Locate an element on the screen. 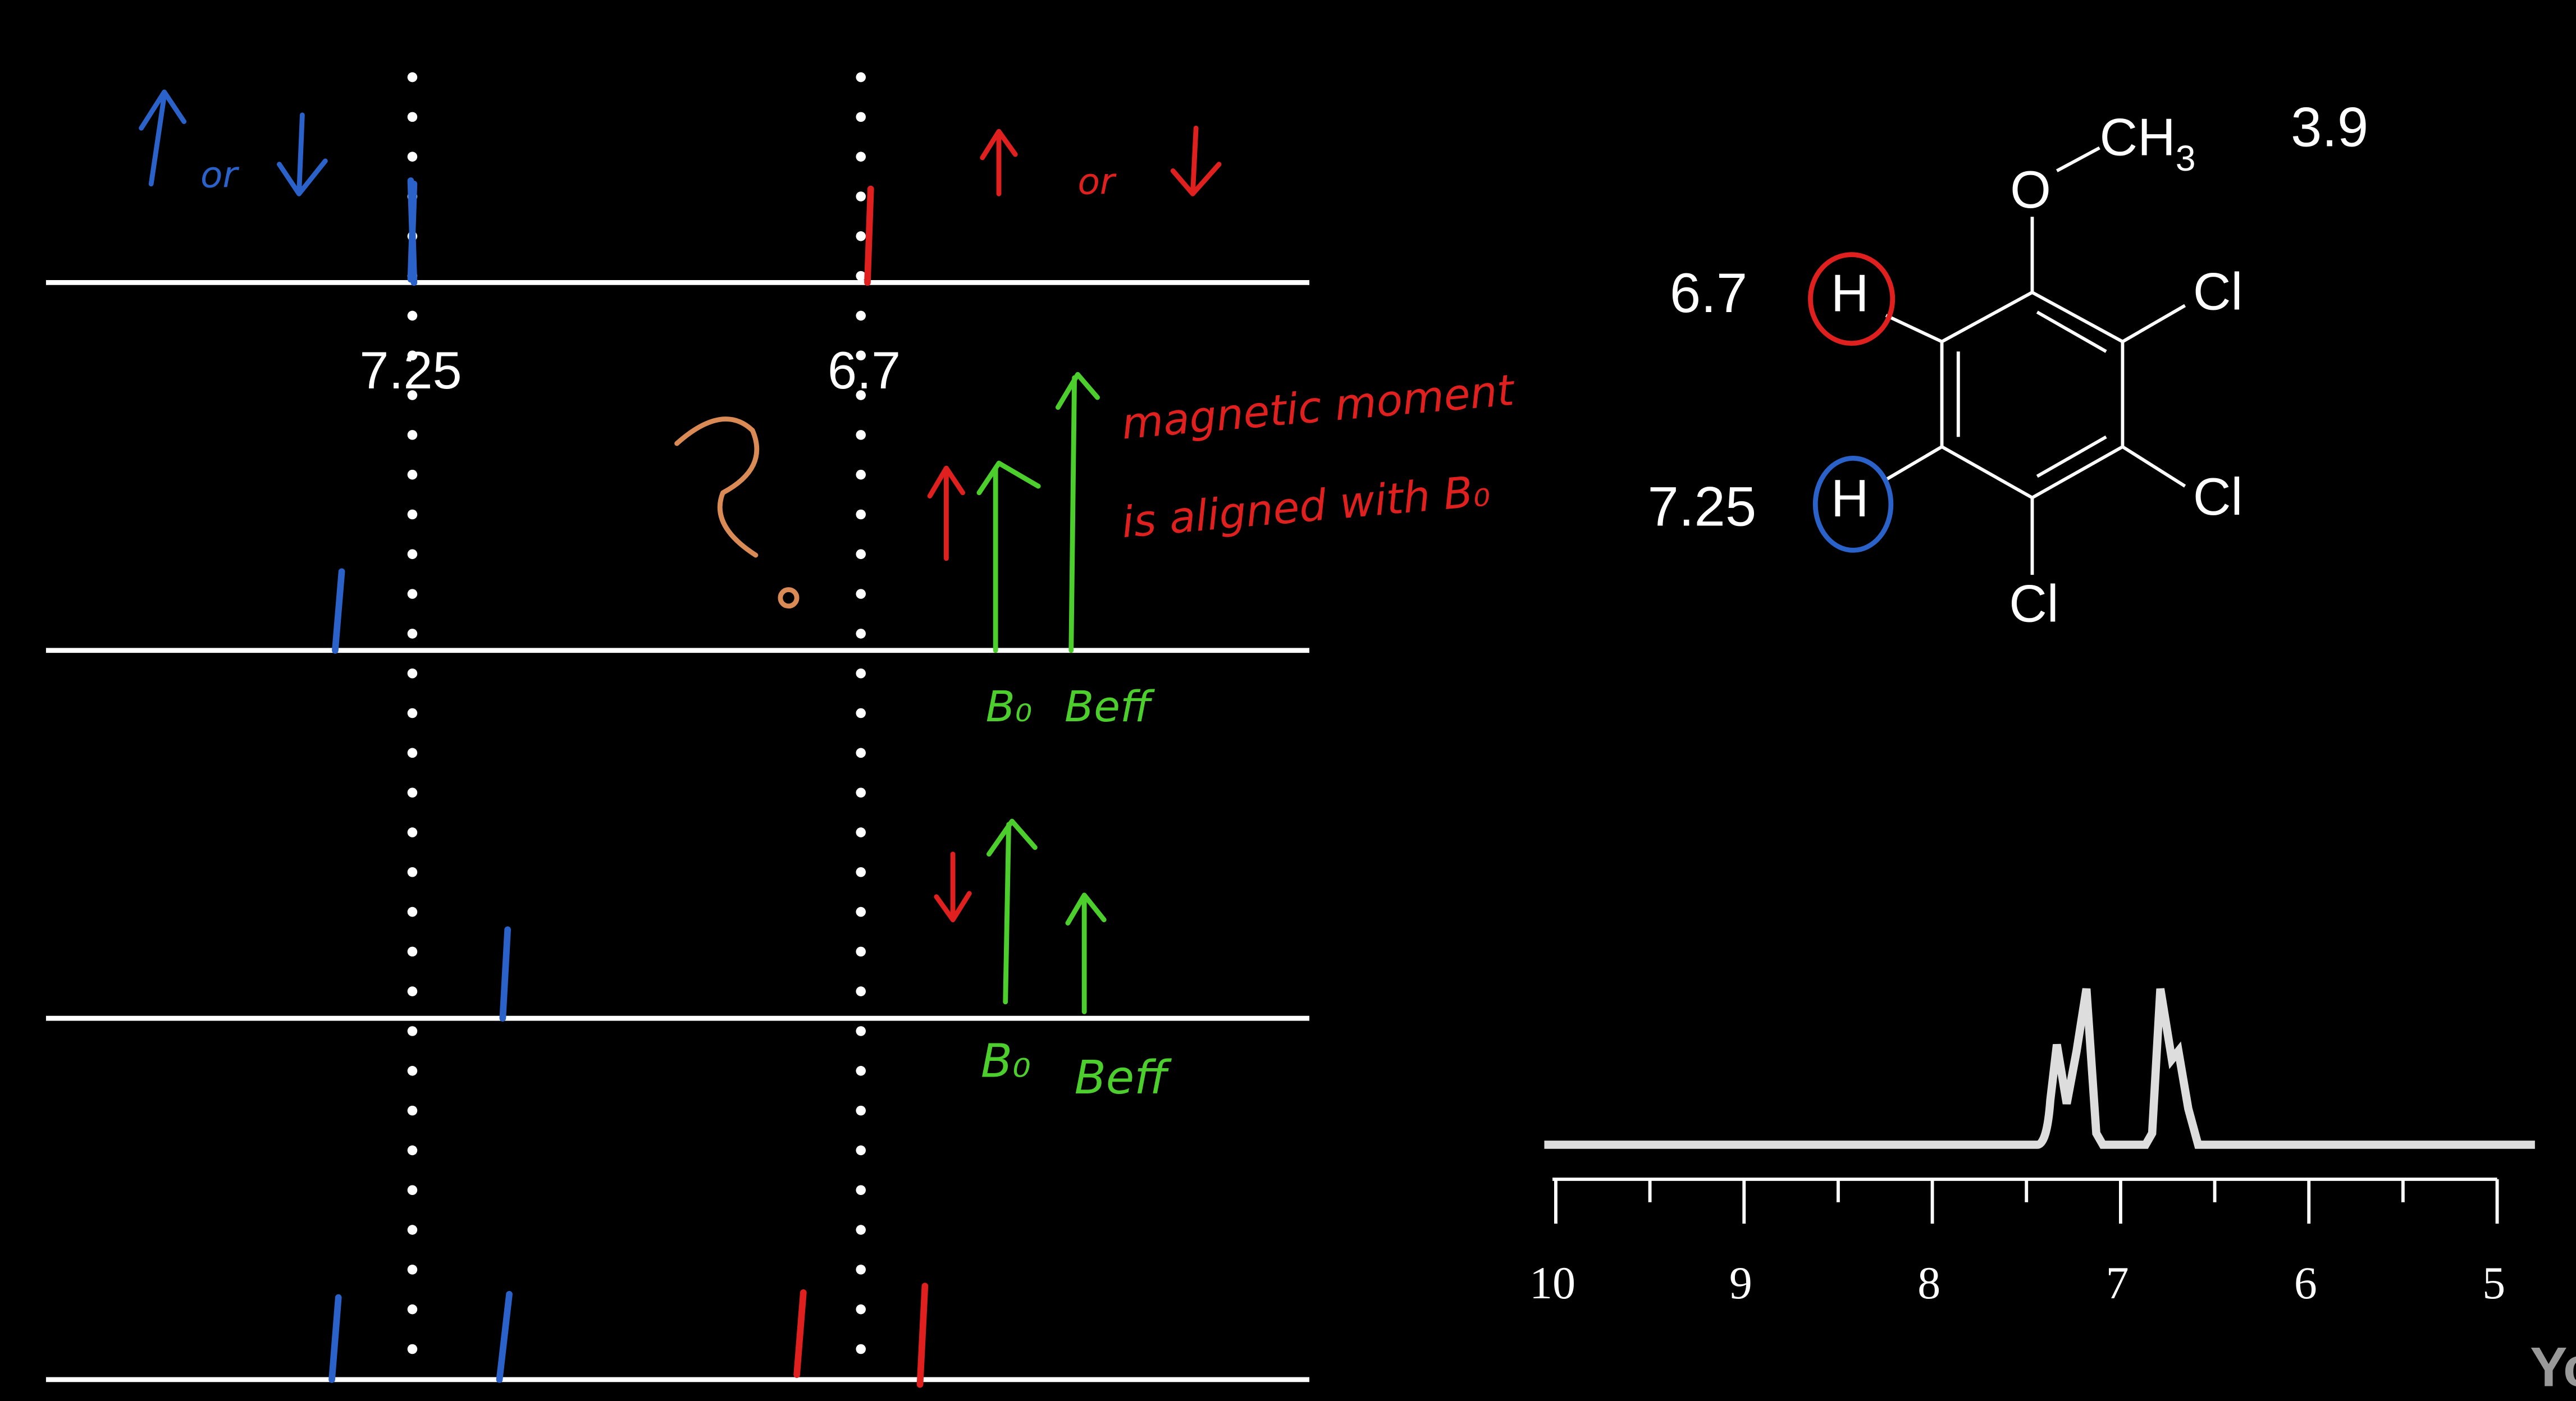  spectrum-curve is located at coordinates (2039, 1068).